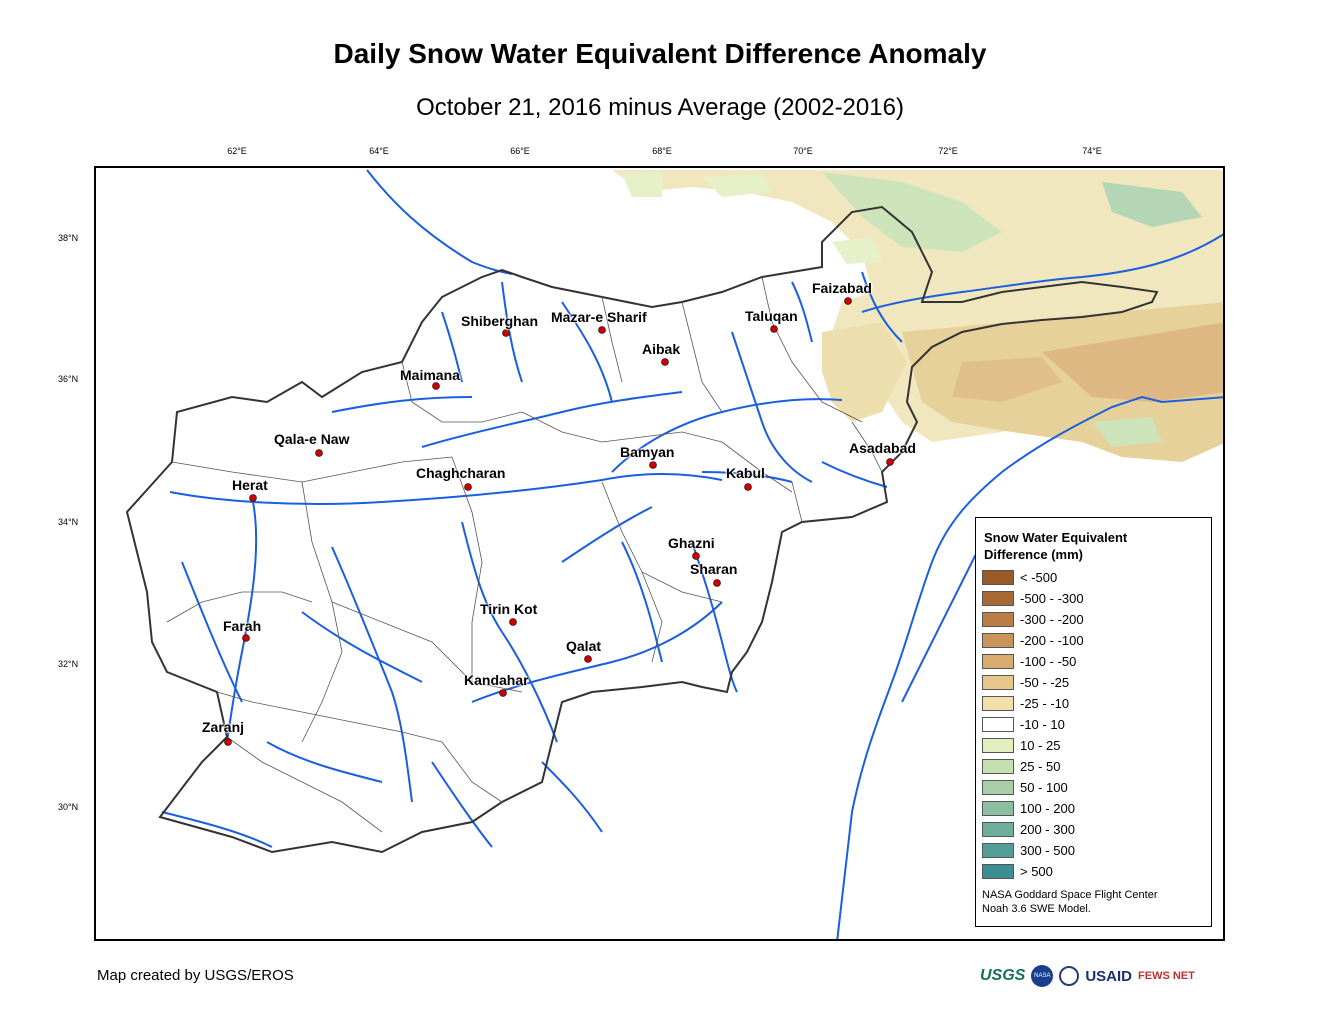 The image size is (1320, 1020). What do you see at coordinates (68, 238) in the screenshot?
I see `lat-tick: 38°N` at bounding box center [68, 238].